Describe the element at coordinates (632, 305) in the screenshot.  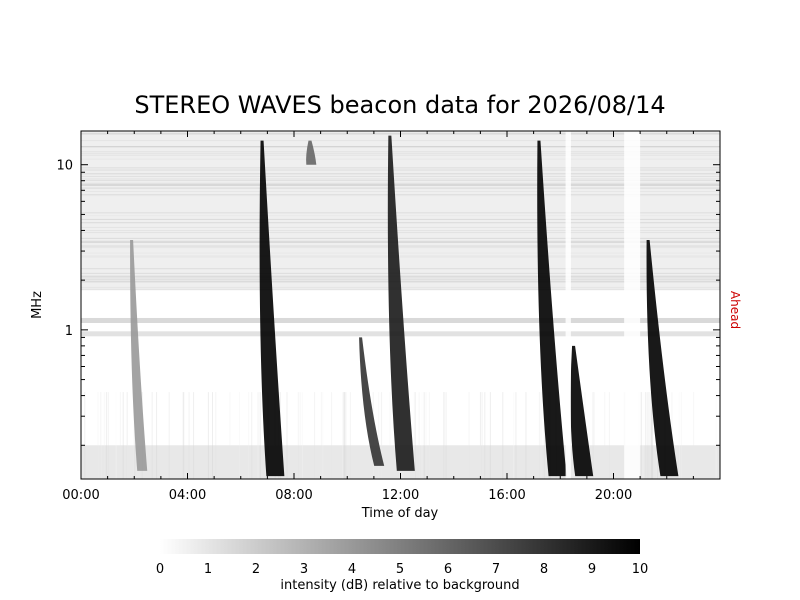
I see `data-gap` at that location.